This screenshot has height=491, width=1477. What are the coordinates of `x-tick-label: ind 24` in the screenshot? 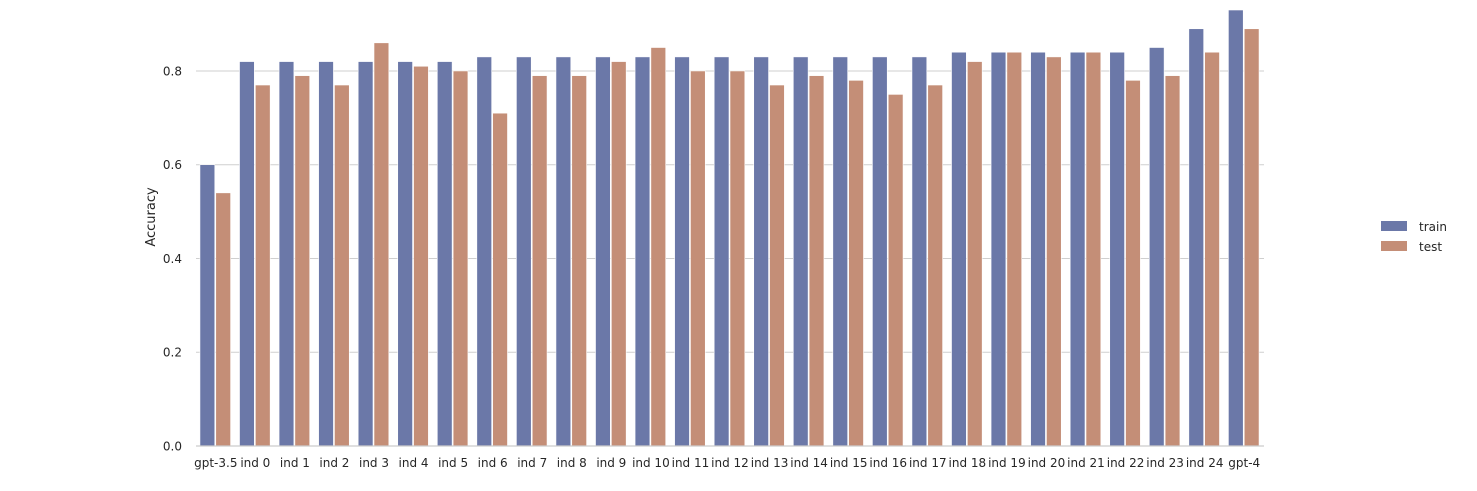 It's located at (1205, 463).